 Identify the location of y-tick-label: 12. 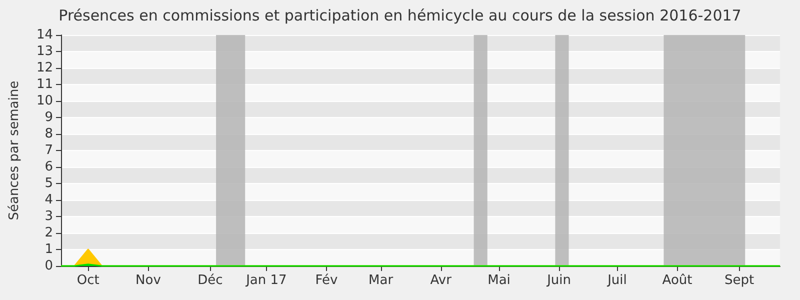
(44, 68).